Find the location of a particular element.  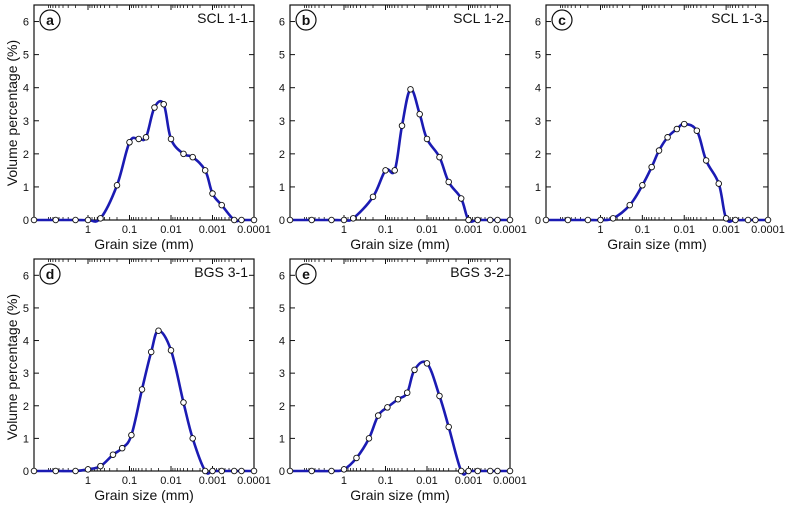

y-axis-title-top: Volume percentage (%) is located at coordinates (12, 113).